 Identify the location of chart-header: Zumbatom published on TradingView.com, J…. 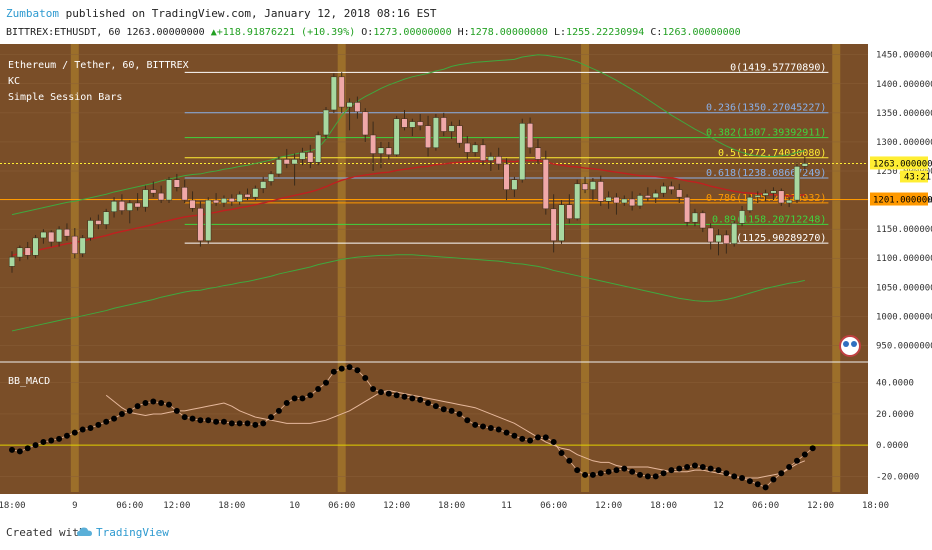
(466, 22).